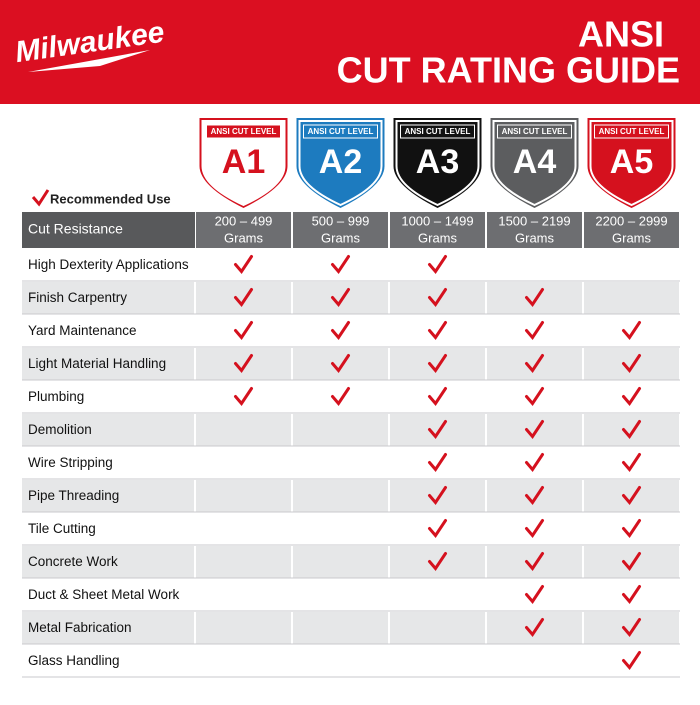 Image resolution: width=700 pixels, height=705 pixels. I want to click on column-range: 1000 – 1499, so click(437, 220).